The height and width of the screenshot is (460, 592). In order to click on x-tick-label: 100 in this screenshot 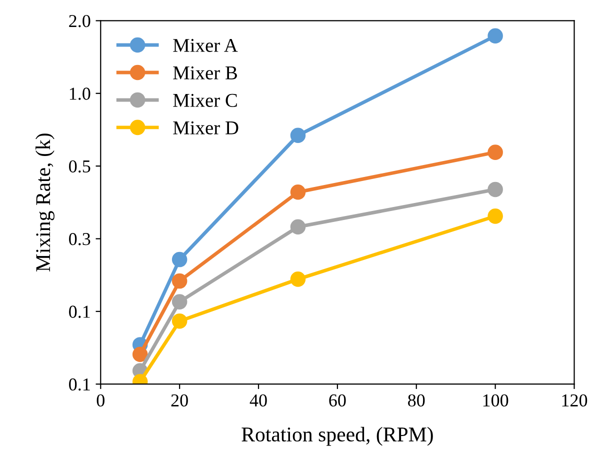, I will do `click(495, 400)`.